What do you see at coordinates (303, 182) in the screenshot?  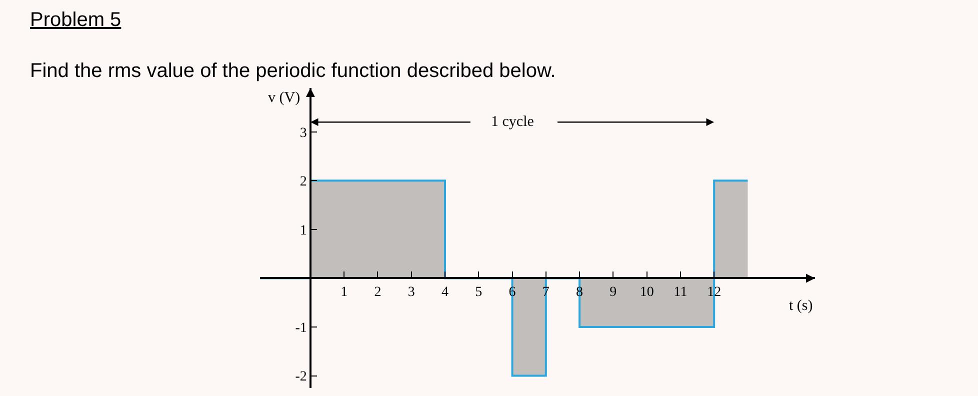 I see `y-tick-label: 2` at bounding box center [303, 182].